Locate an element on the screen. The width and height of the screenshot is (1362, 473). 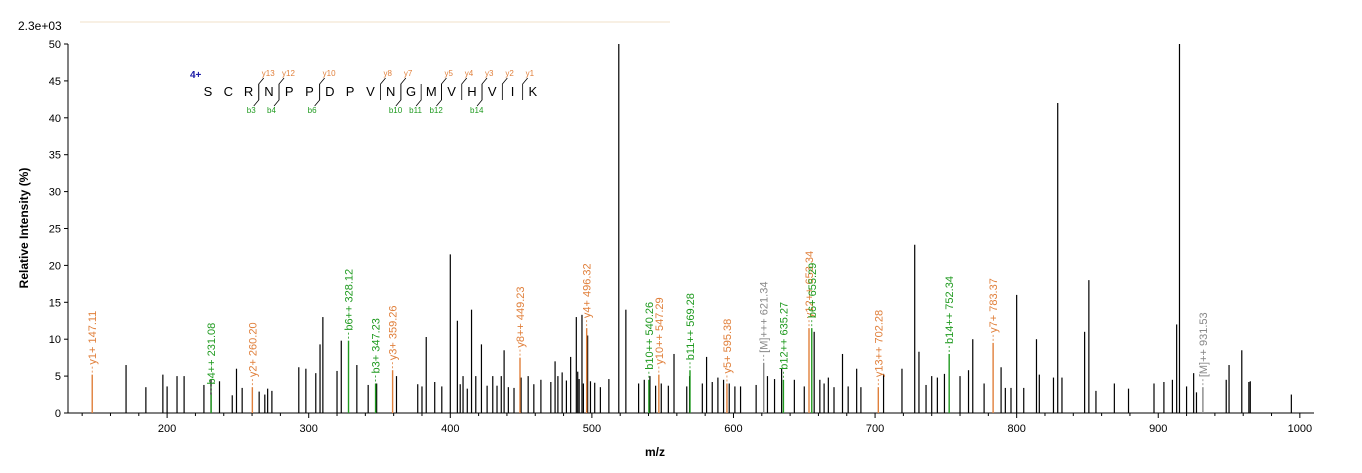
y-ion-label: y3 is located at coordinates (489, 73).